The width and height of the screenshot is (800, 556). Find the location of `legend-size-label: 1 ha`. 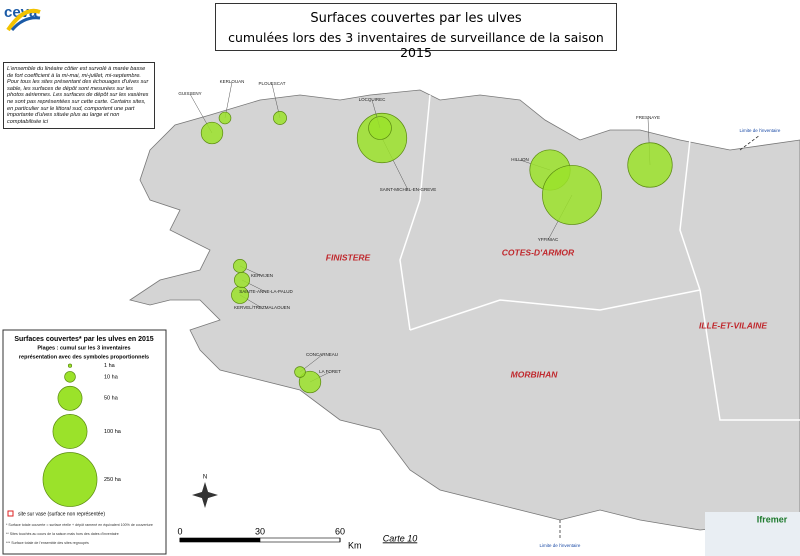

legend-size-label: 1 ha is located at coordinates (110, 366).